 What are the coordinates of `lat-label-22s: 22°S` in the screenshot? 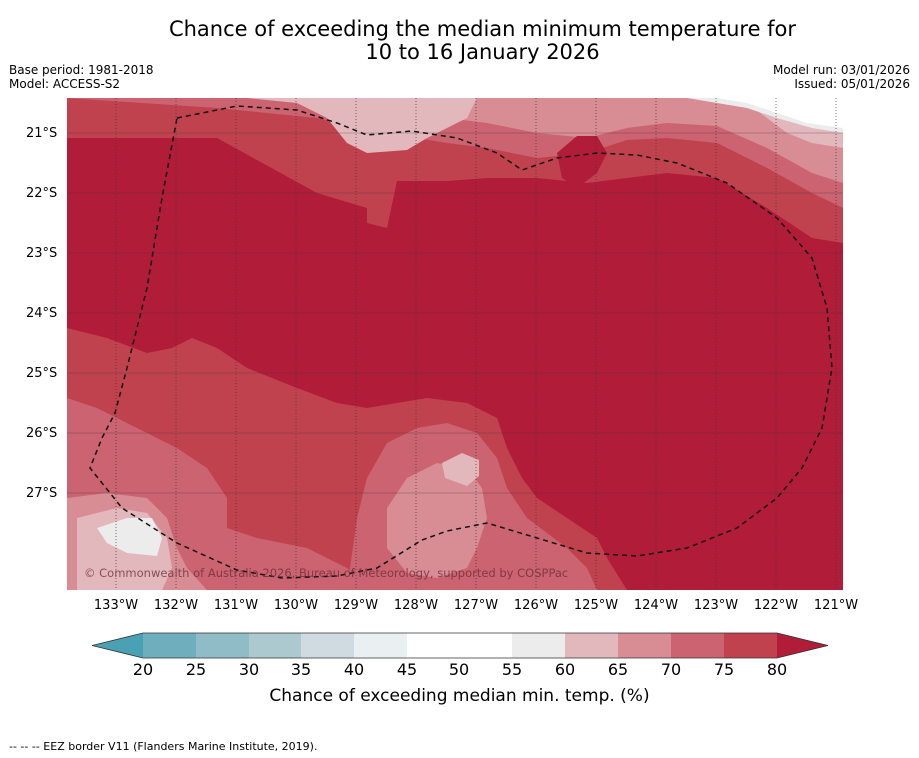 It's located at (42, 193).